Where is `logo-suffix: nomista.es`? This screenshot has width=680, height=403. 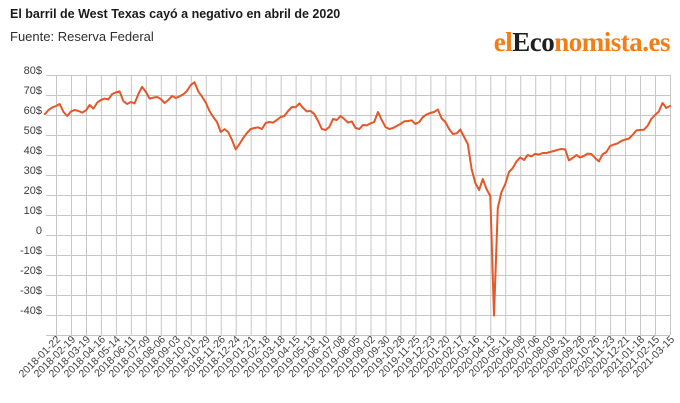 logo-suffix: nomista.es is located at coordinates (612, 42).